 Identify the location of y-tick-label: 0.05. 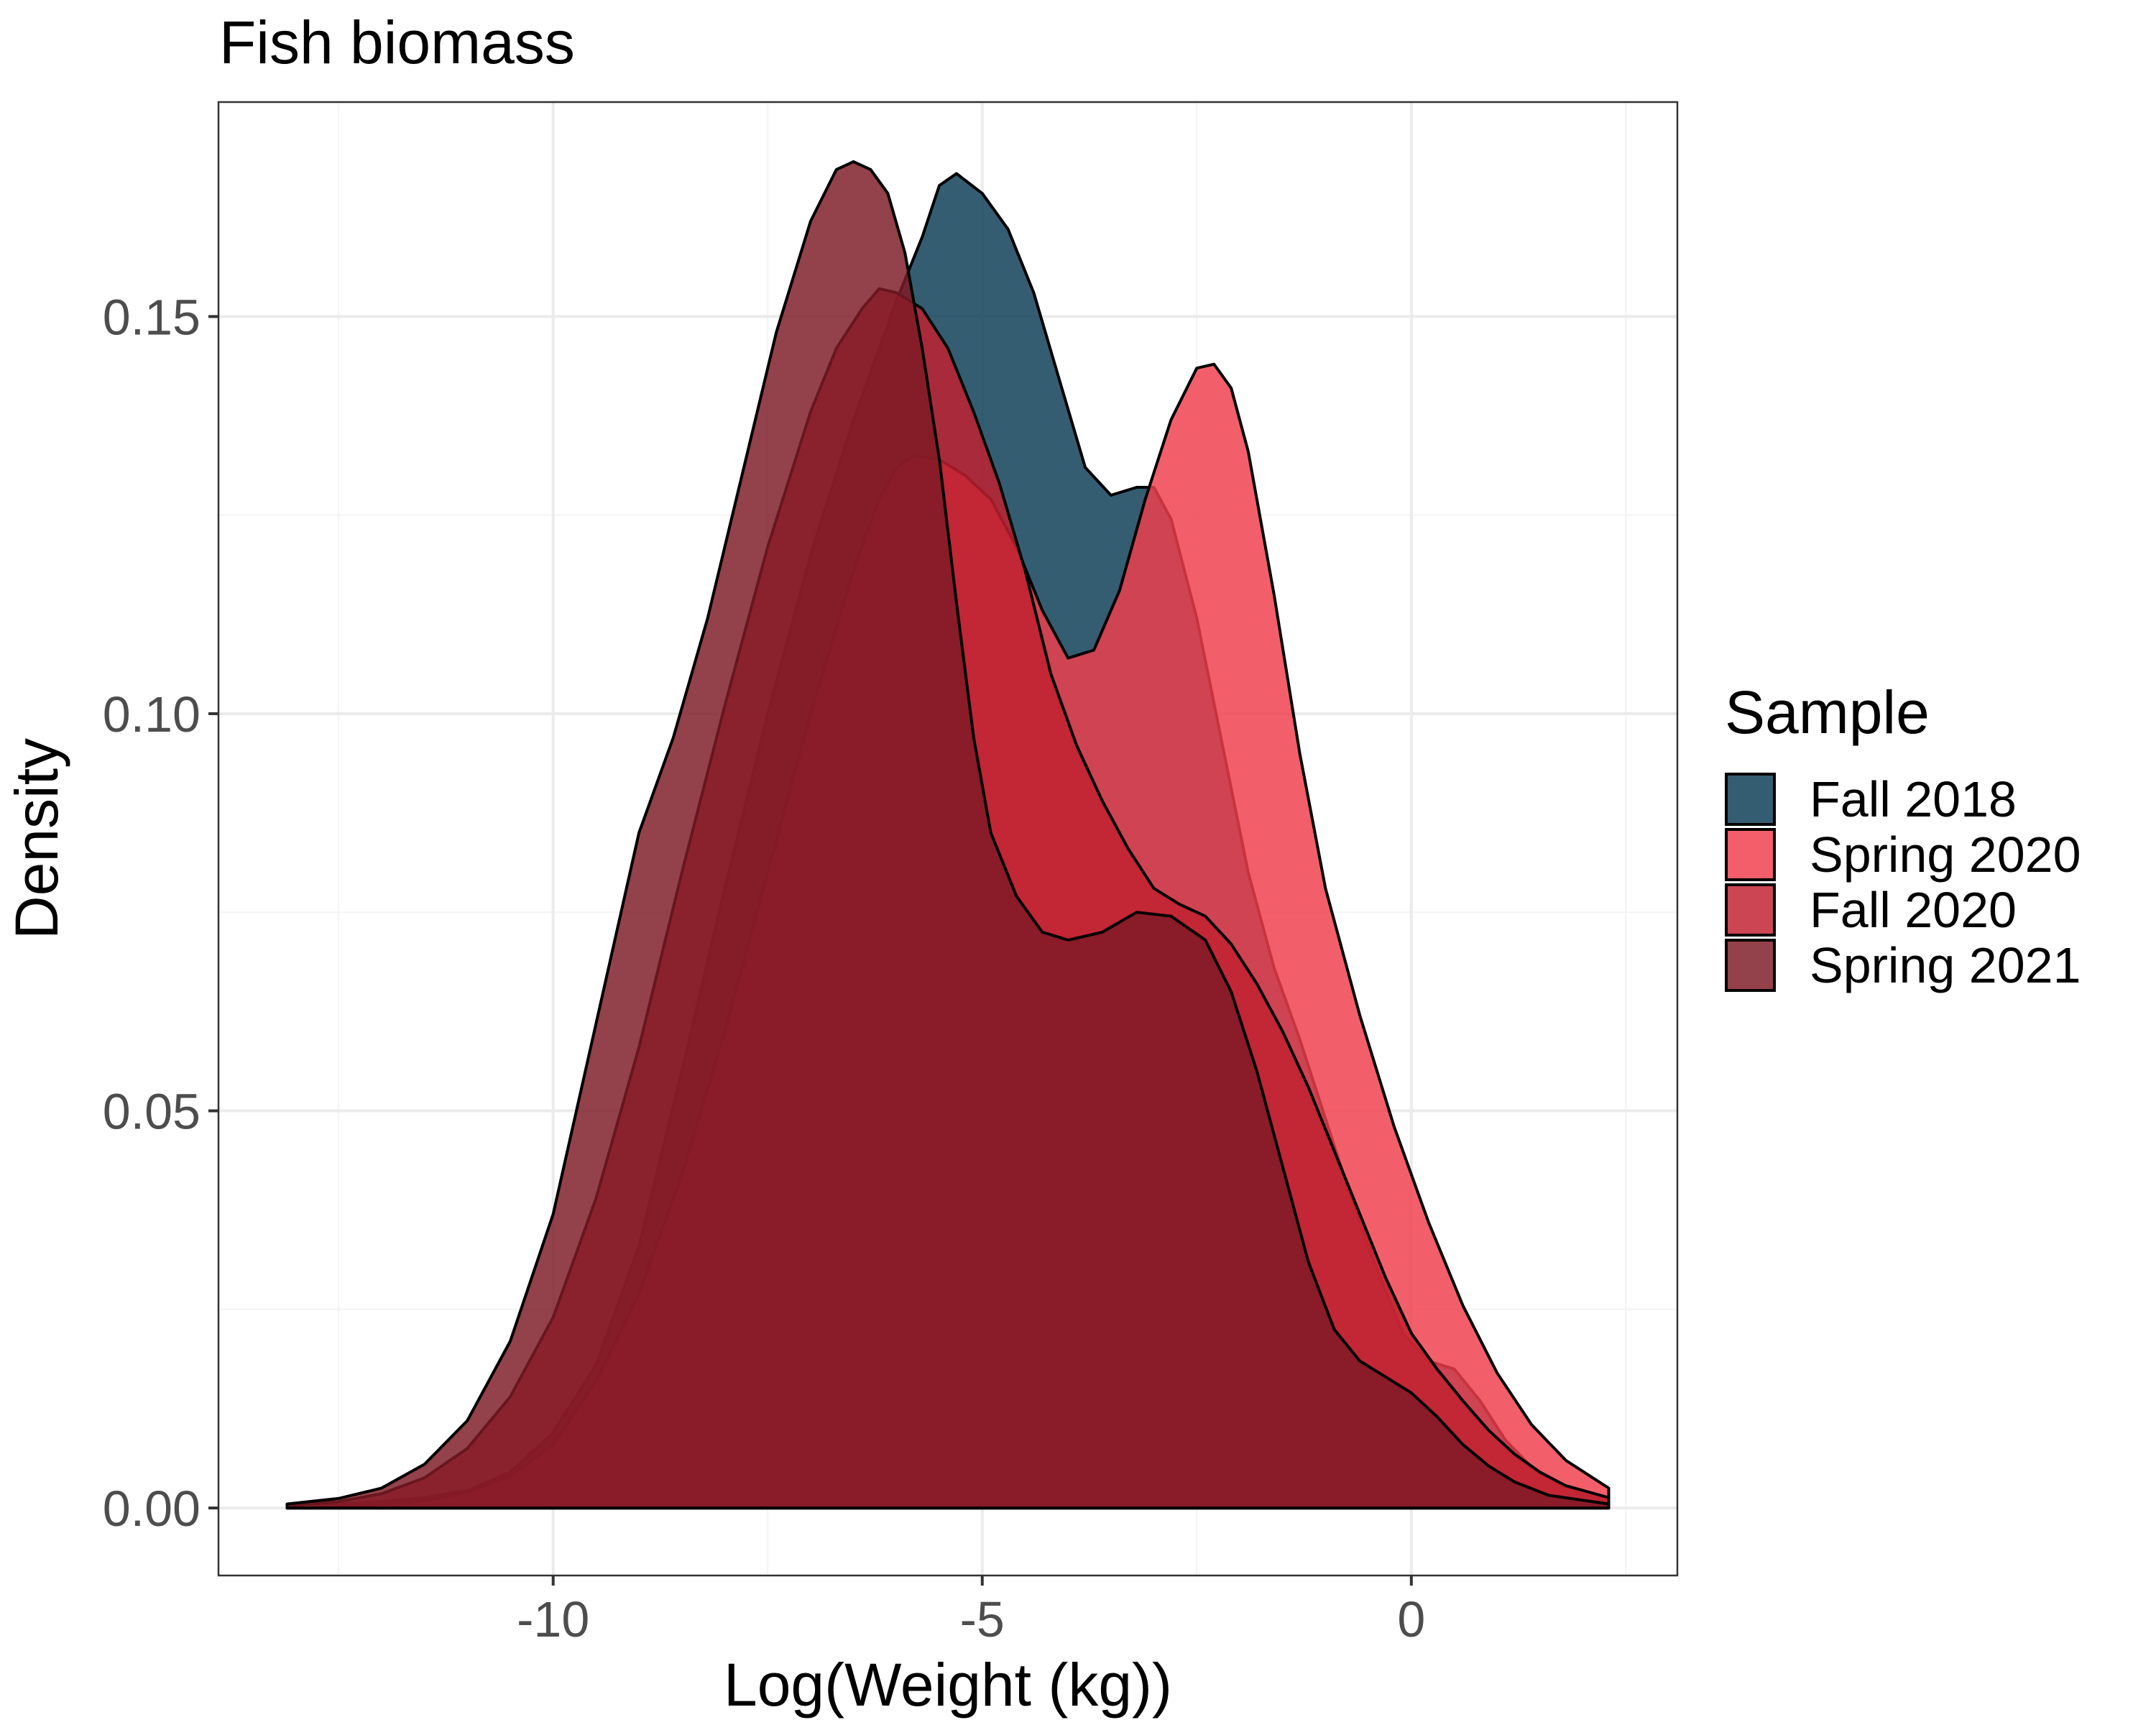
(152, 1112).